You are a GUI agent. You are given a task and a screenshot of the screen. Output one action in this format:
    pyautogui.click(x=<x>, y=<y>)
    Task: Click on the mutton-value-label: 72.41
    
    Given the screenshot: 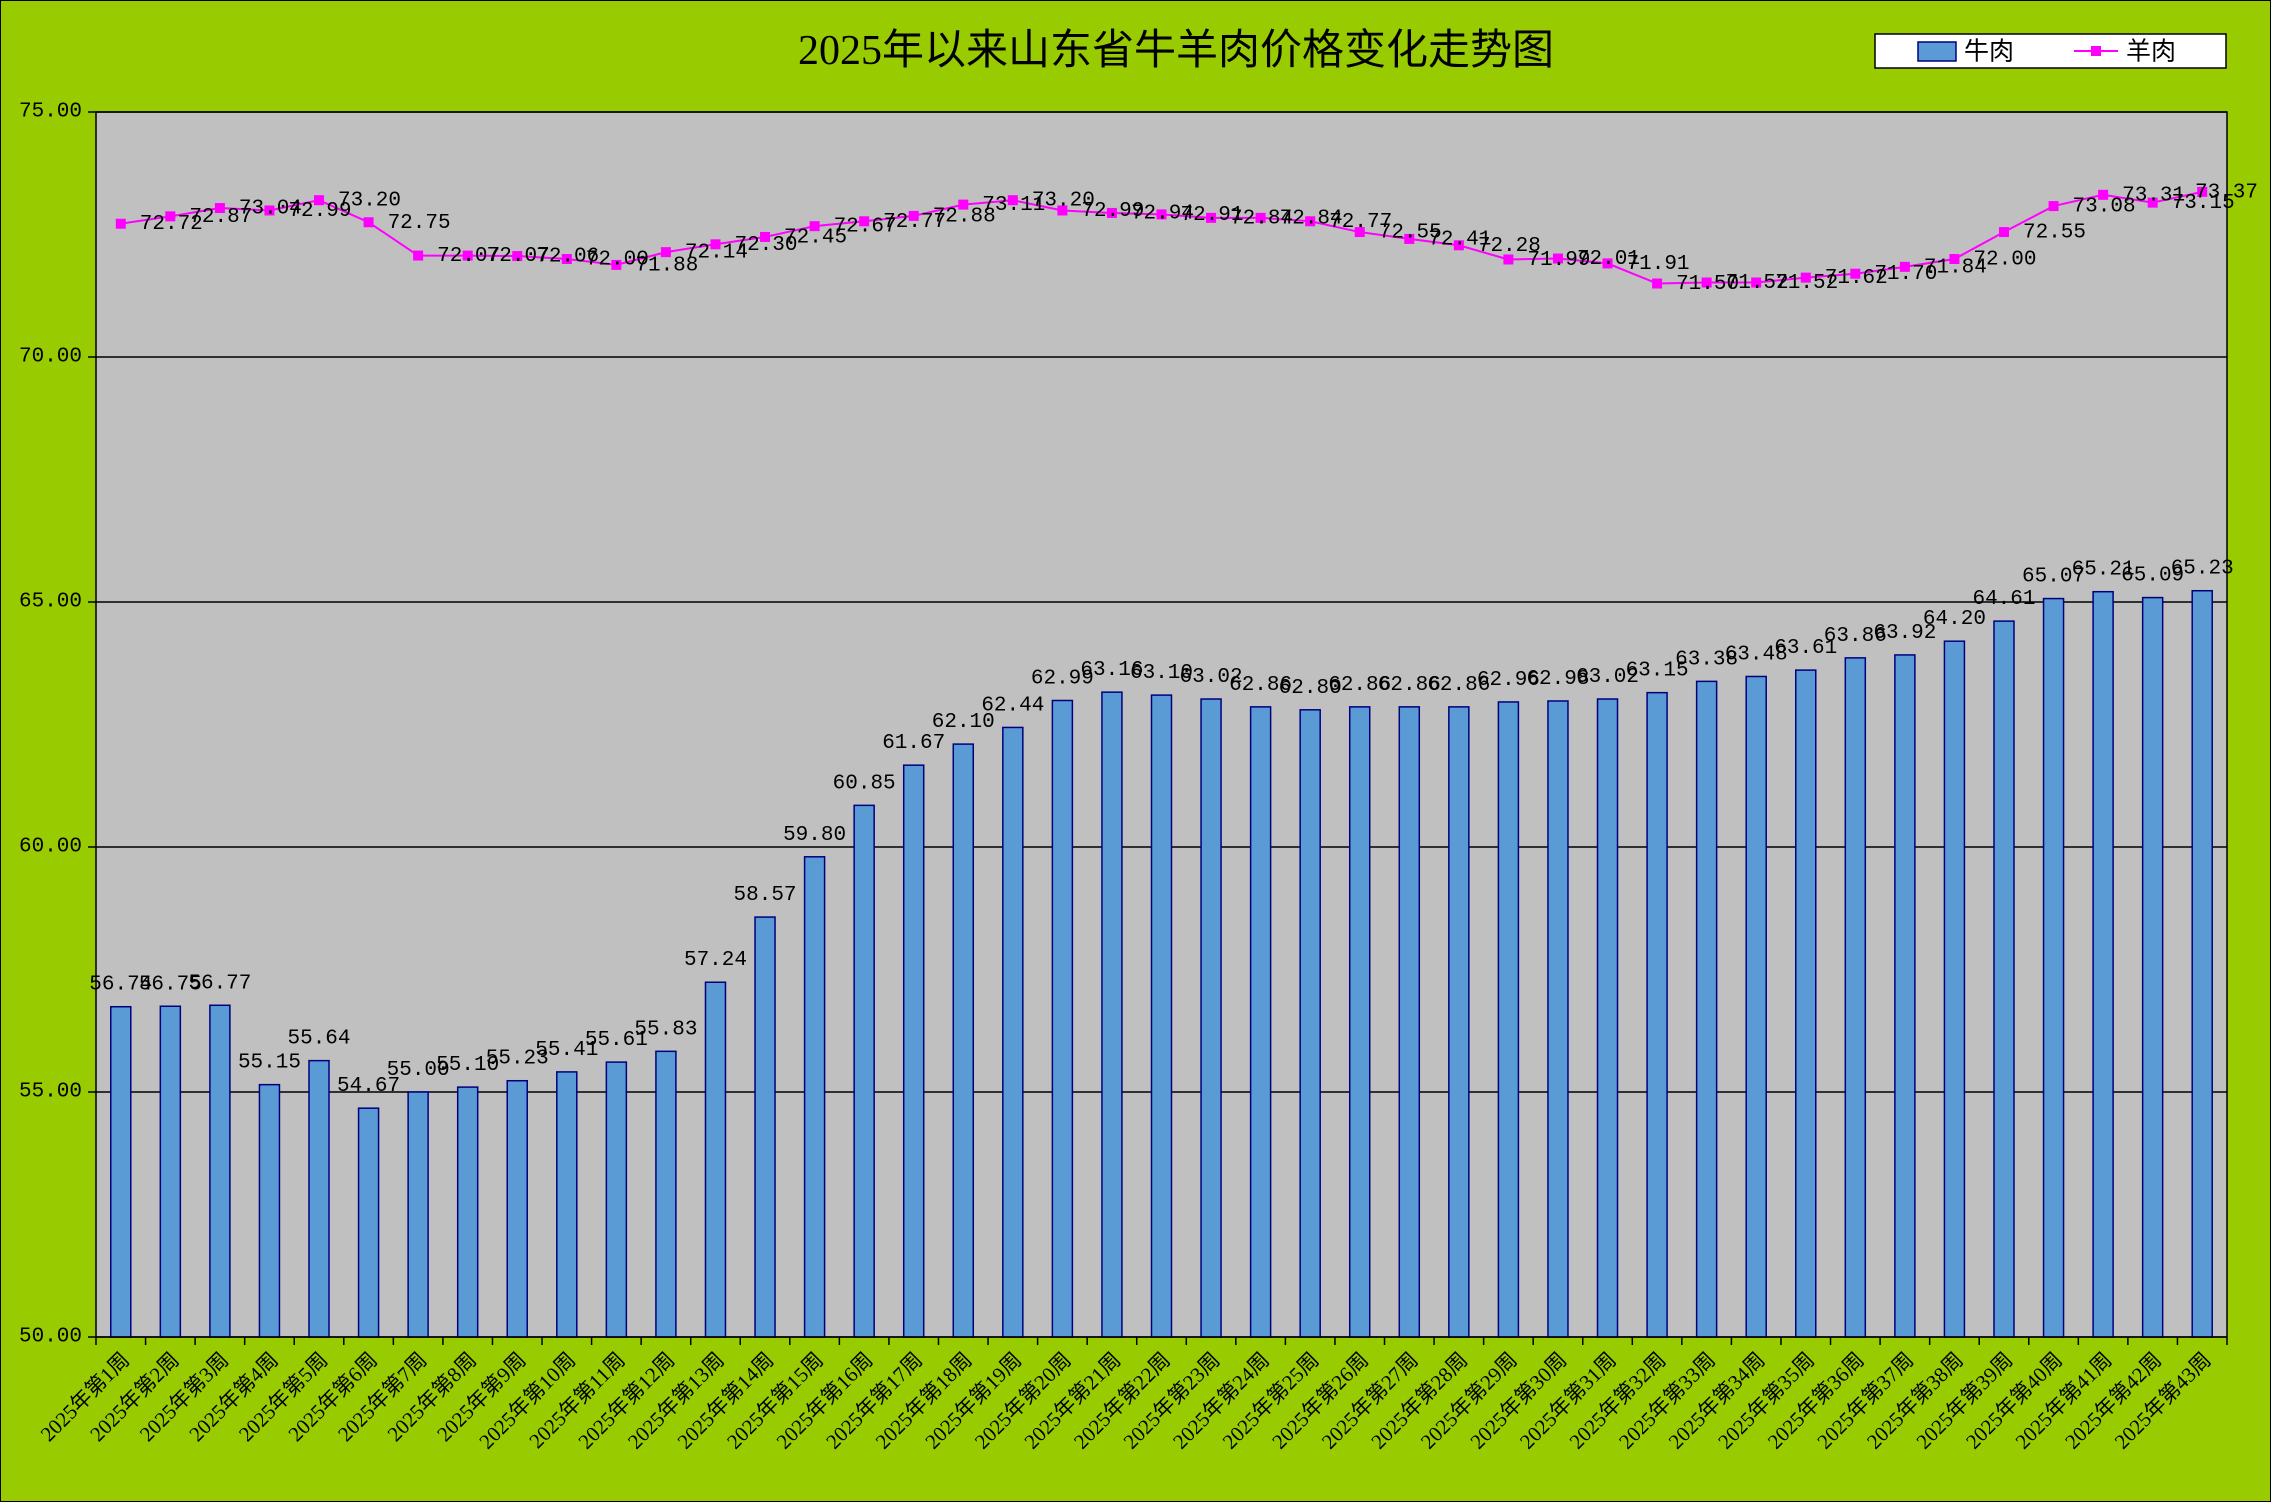 What is the action you would take?
    pyautogui.click(x=1459, y=239)
    